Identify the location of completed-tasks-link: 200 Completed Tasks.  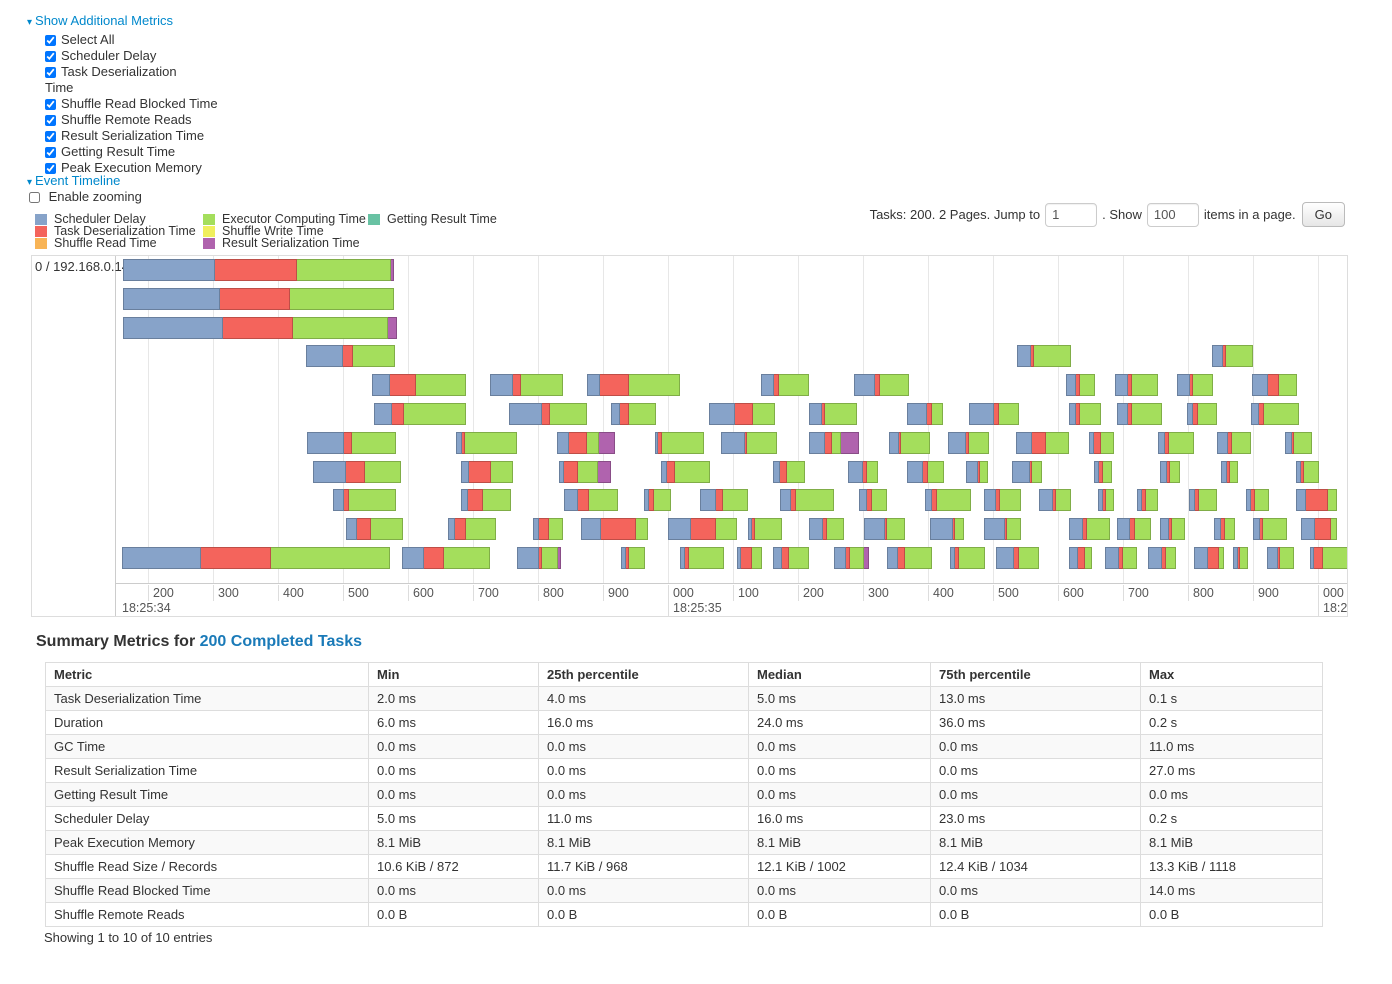
(281, 641).